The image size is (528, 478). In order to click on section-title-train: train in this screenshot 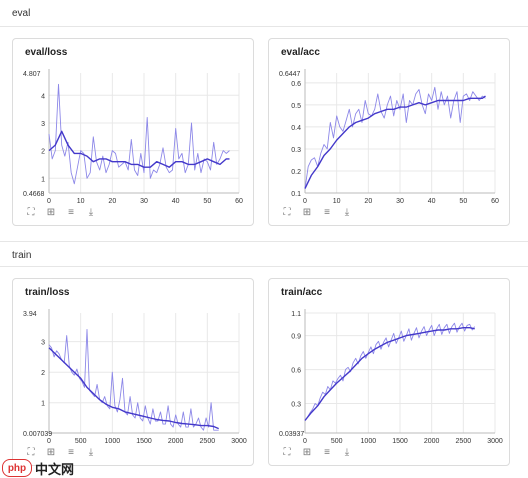, I will do `click(22, 255)`.